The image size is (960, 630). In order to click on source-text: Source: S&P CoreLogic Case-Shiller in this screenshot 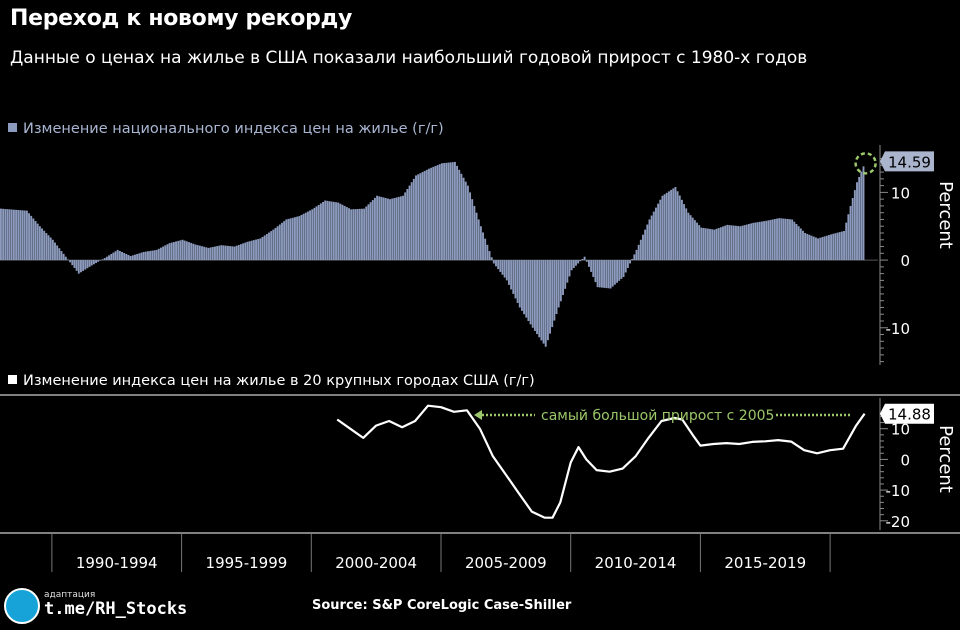, I will do `click(442, 605)`.